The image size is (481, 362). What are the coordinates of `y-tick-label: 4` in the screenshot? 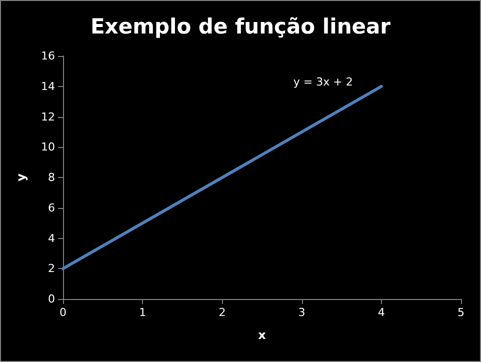 It's located at (51, 238).